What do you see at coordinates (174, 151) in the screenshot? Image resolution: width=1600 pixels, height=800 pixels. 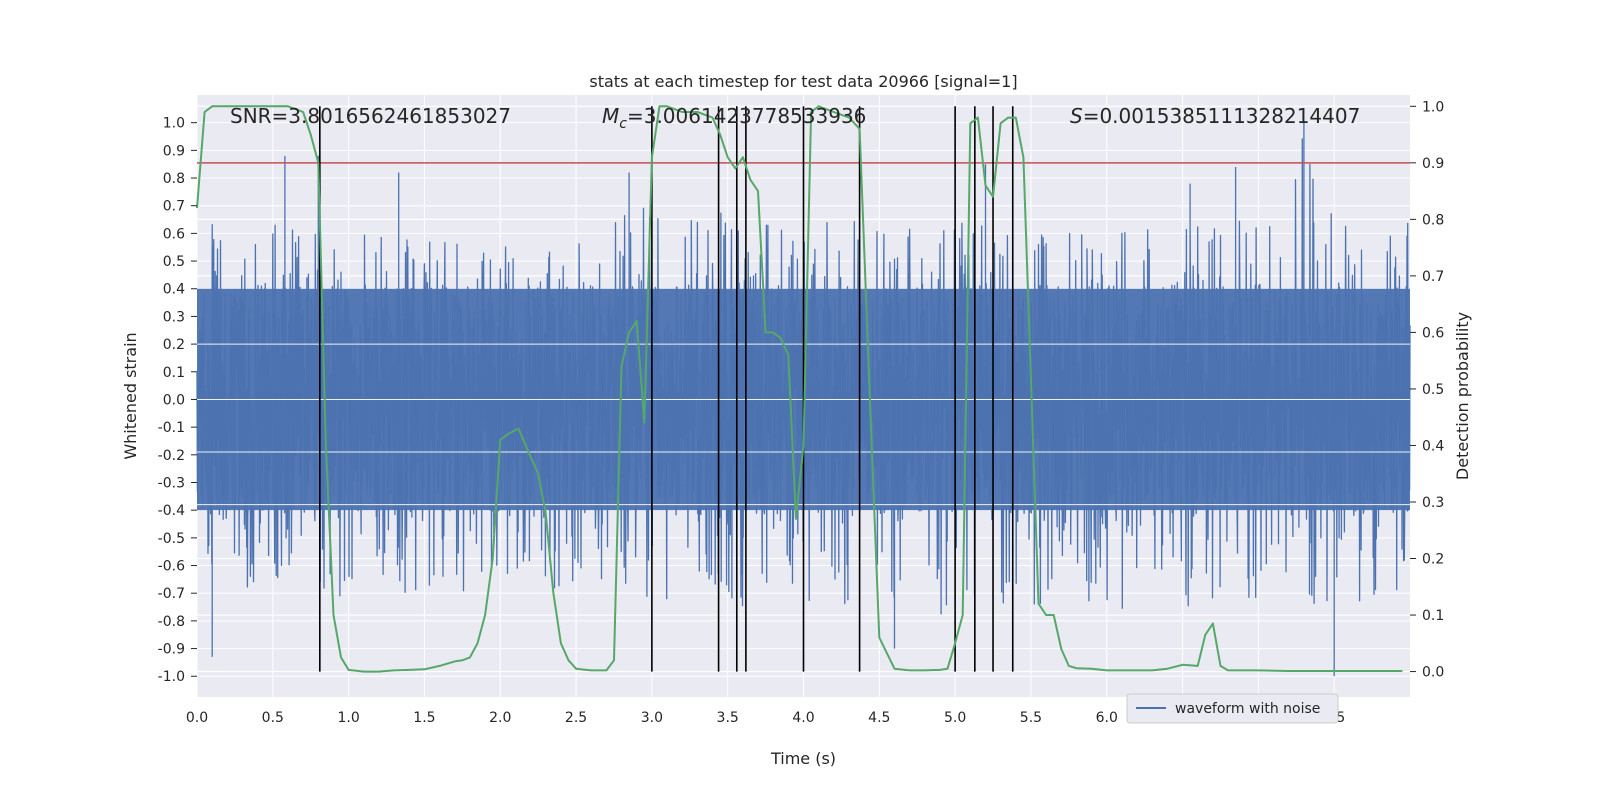 I see `y-tick-label: 0.9` at bounding box center [174, 151].